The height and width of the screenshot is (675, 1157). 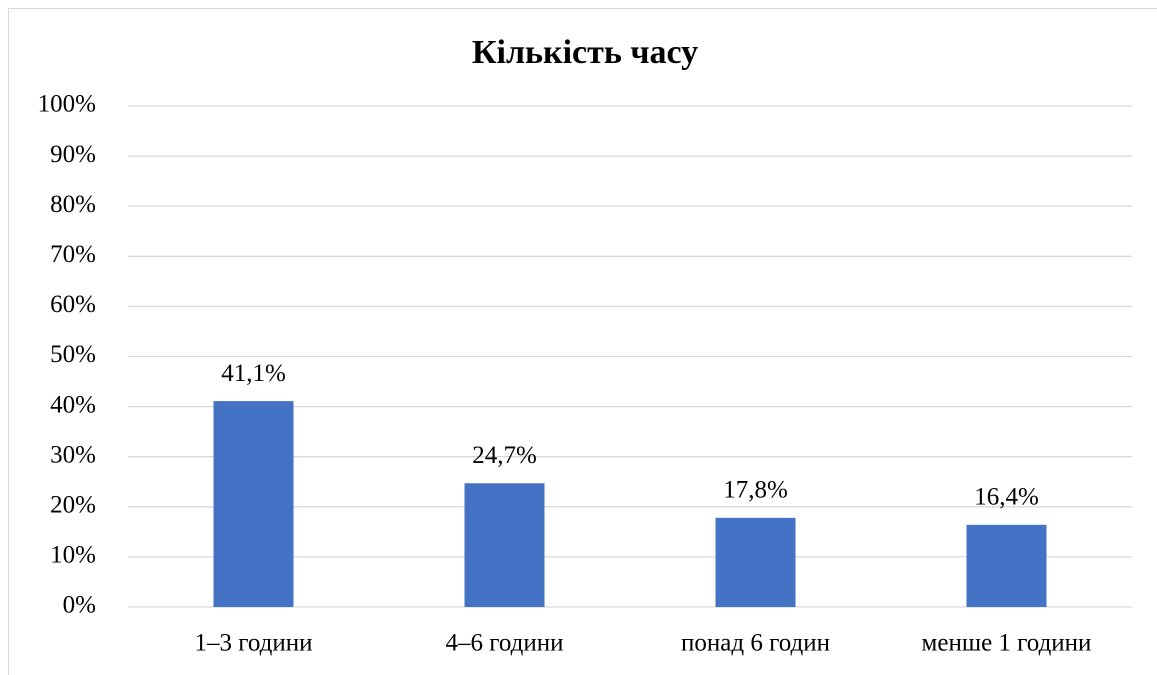 I want to click on x-tick-label: 1–3 години, so click(x=253, y=643).